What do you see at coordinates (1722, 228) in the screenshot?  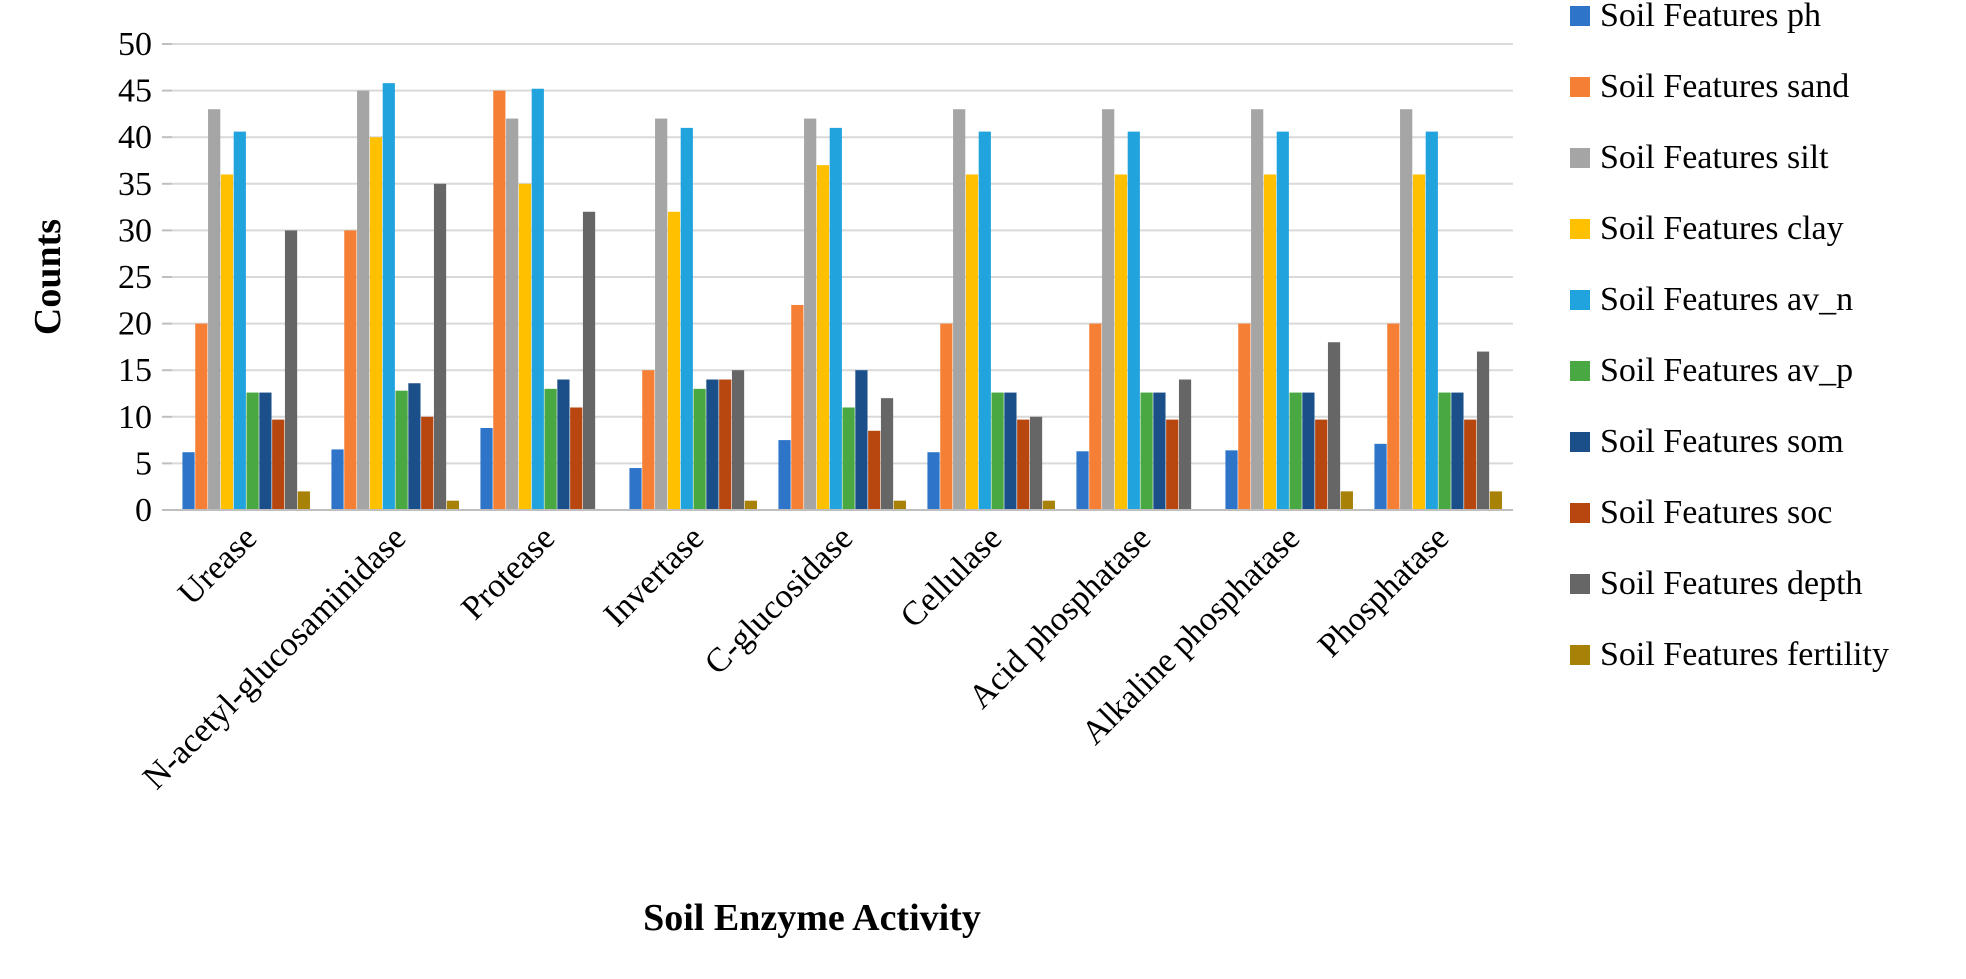 I see `legend-label: Soil Features clay` at bounding box center [1722, 228].